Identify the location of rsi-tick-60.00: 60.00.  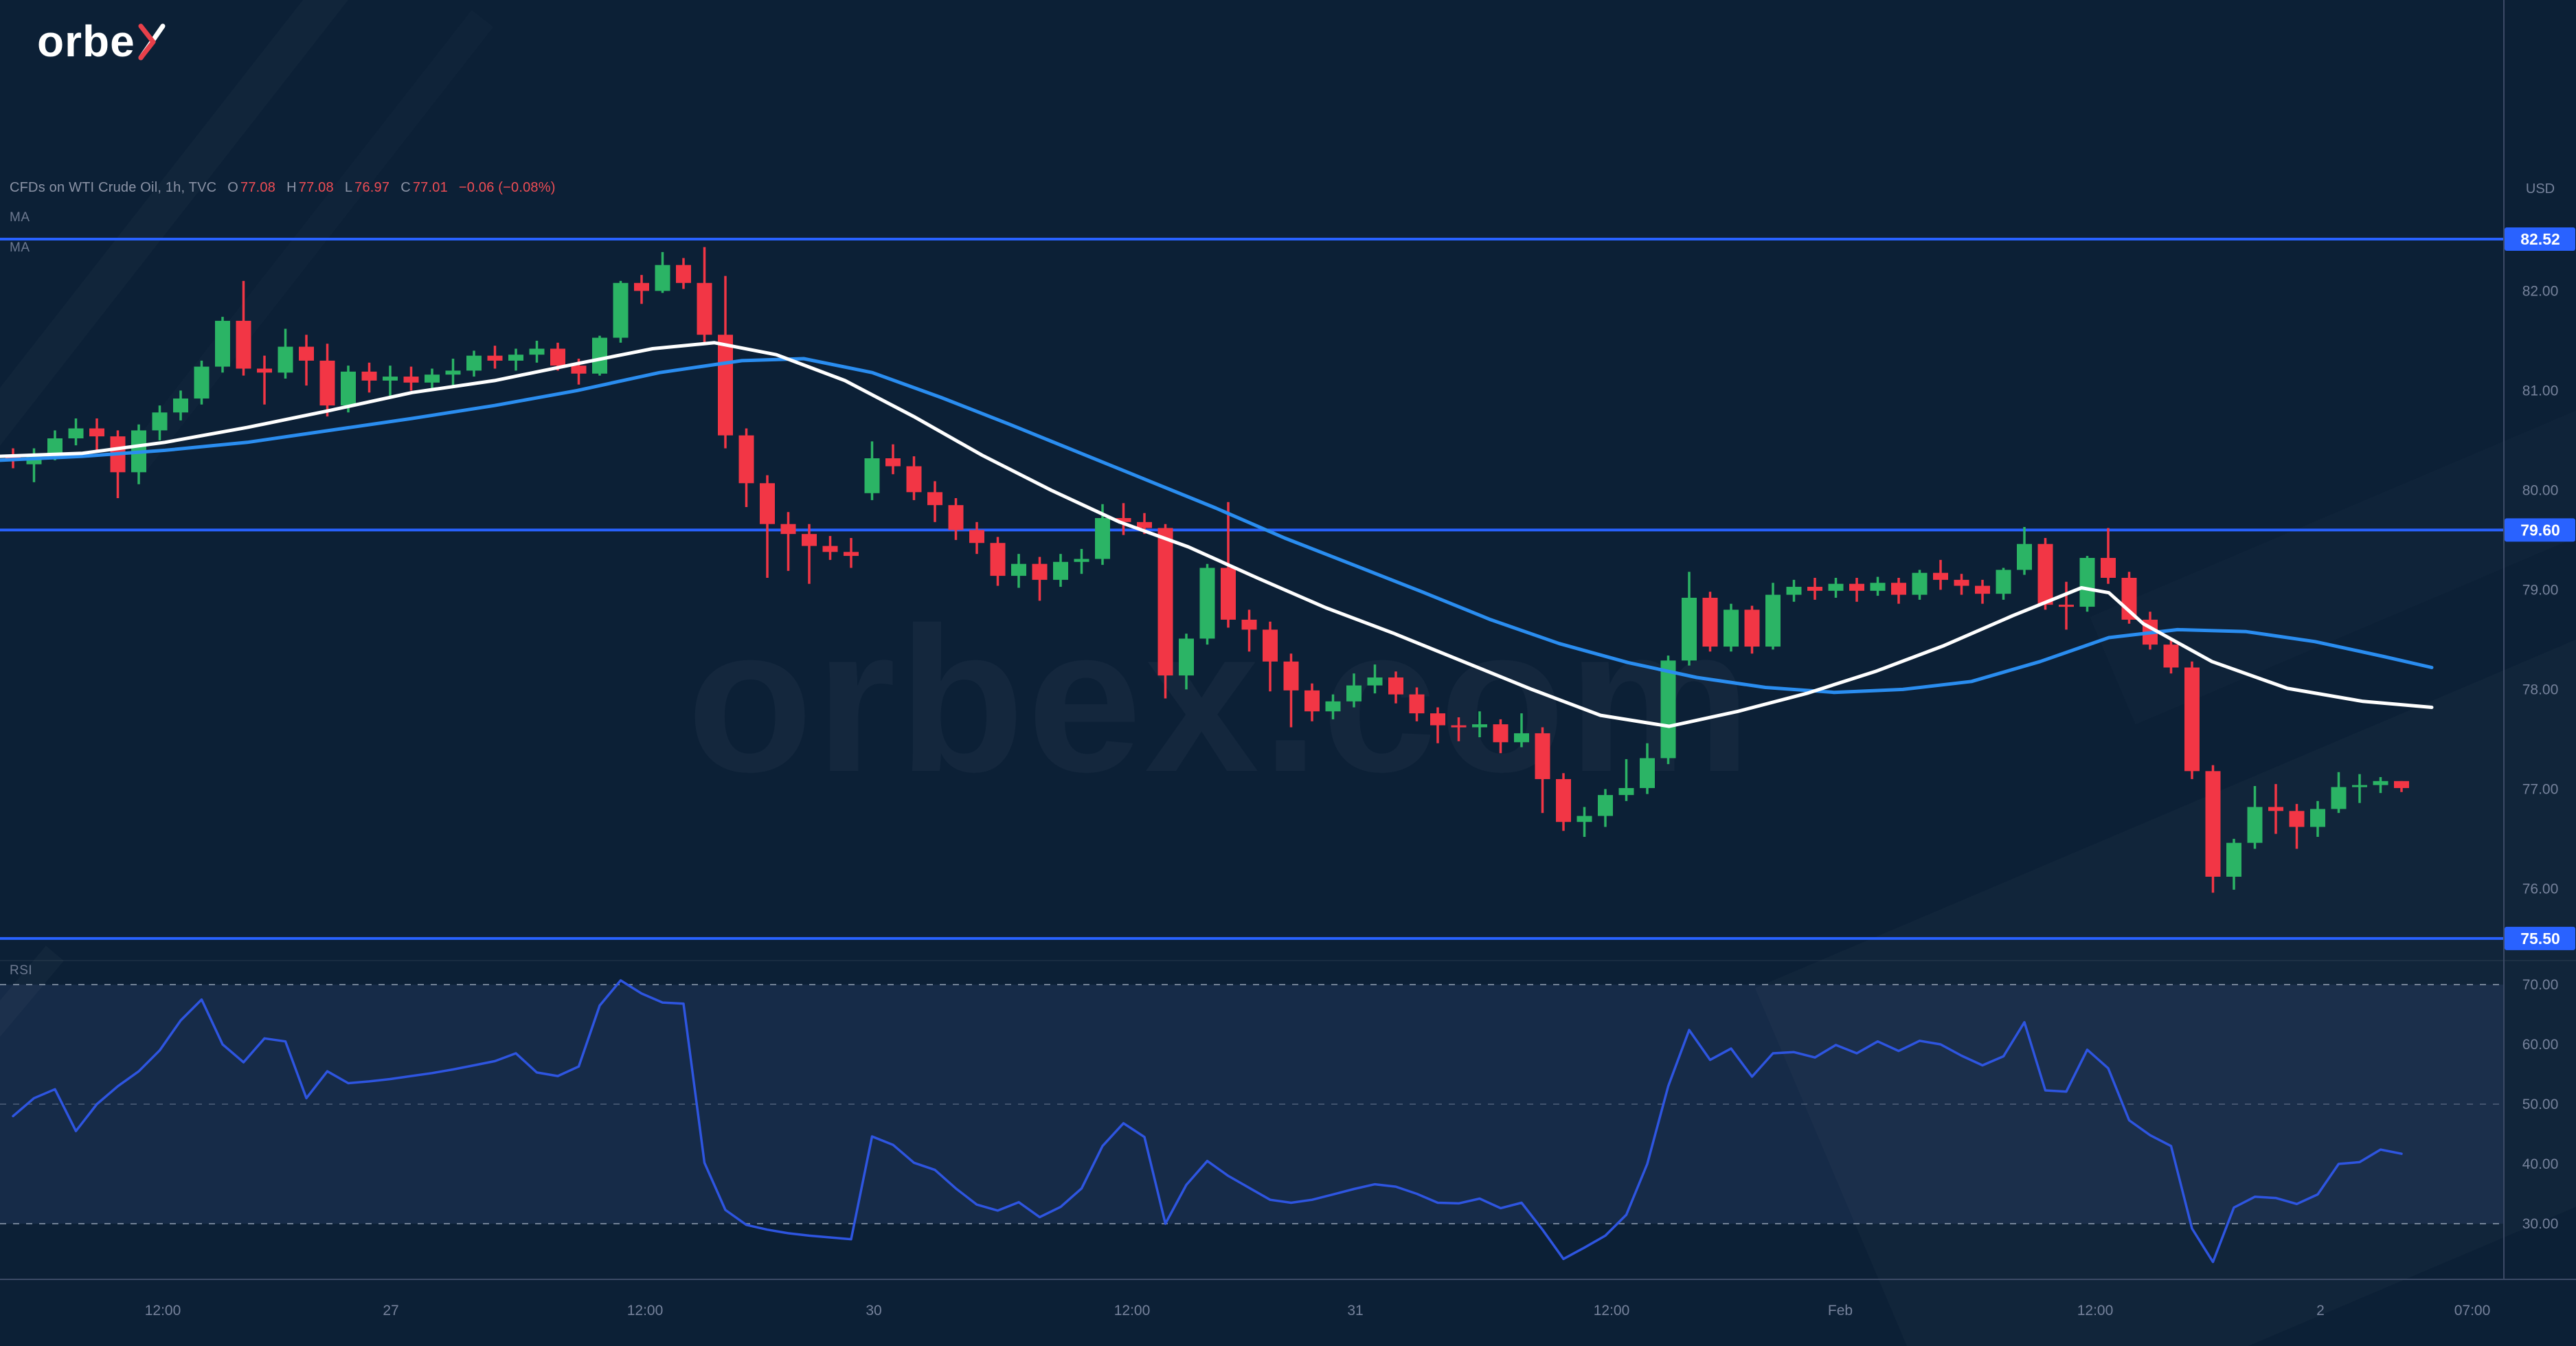
(2540, 1045).